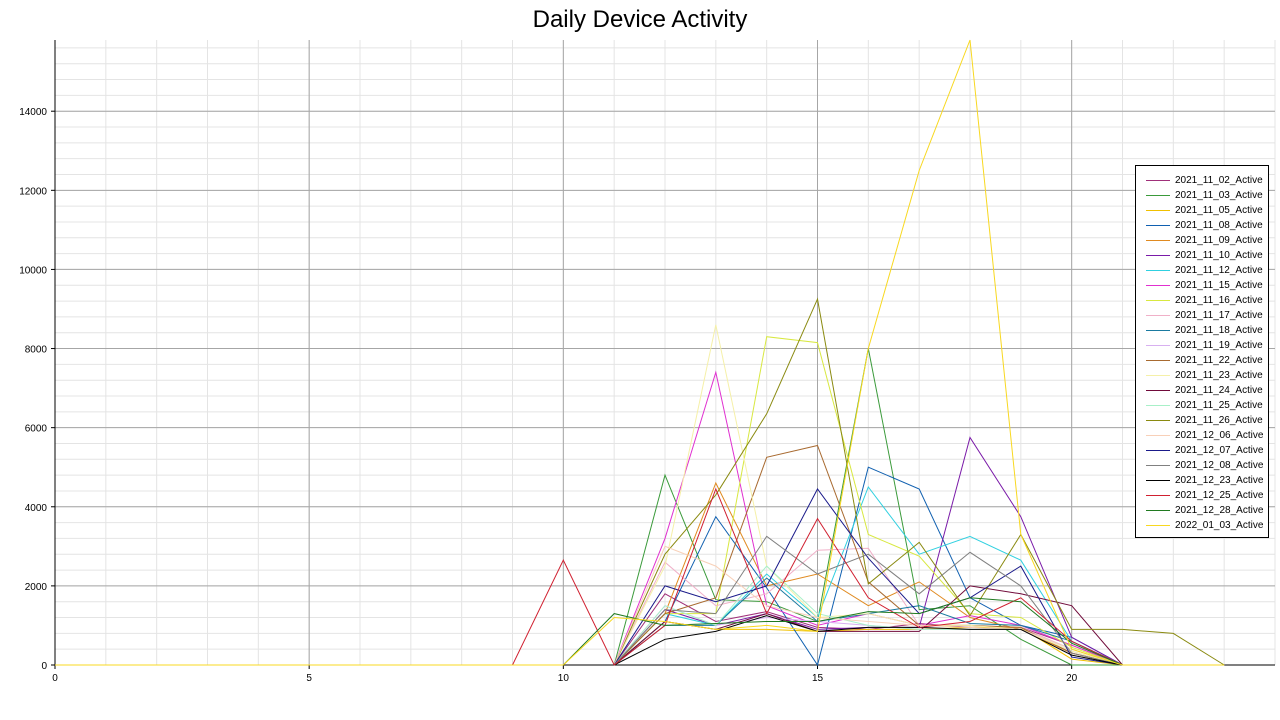  I want to click on legend-label: 2021_11_12_Active, so click(1219, 270).